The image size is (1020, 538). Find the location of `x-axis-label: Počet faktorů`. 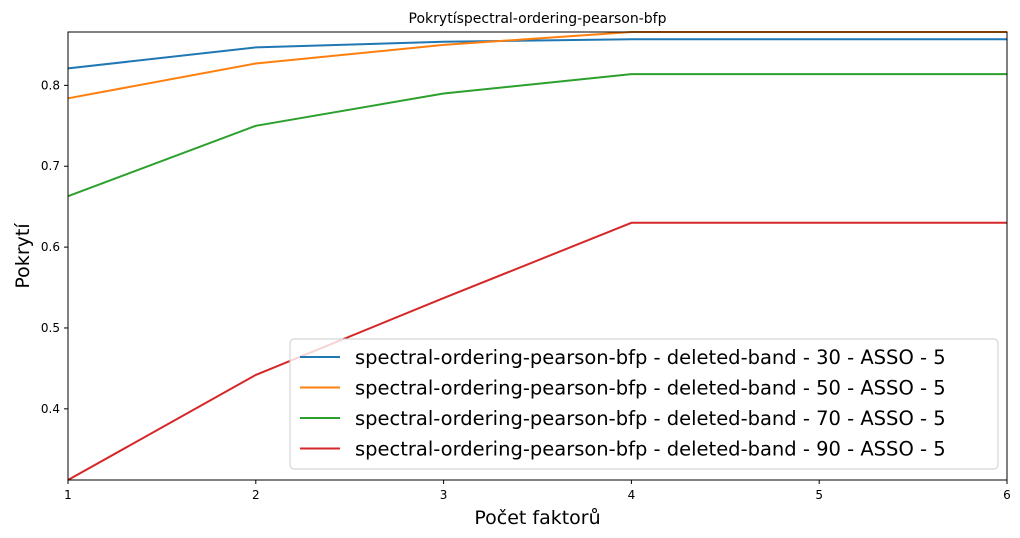

x-axis-label: Počet faktorů is located at coordinates (537, 518).